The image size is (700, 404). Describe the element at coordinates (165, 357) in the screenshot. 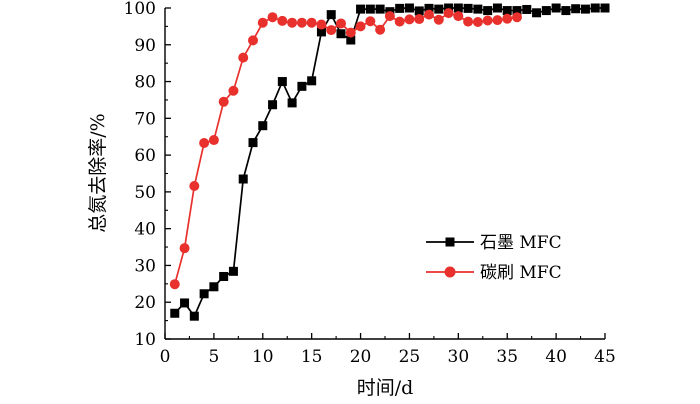

I see `x-tick-label: 0` at that location.